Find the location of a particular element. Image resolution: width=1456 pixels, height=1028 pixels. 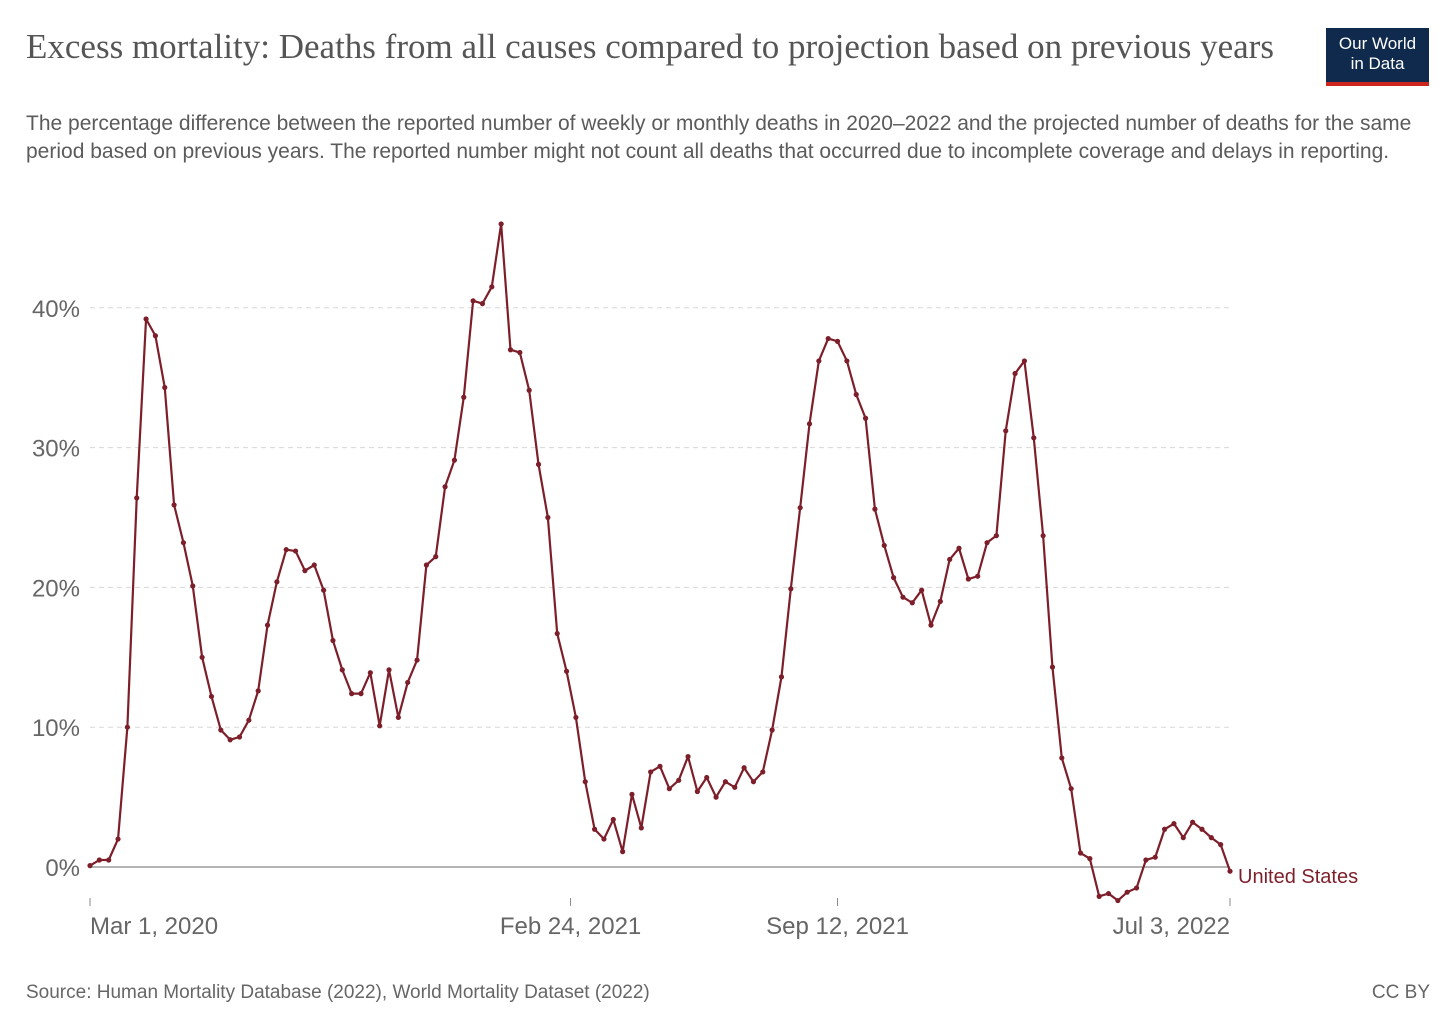

series-label-united-states: United States is located at coordinates (1298, 877).